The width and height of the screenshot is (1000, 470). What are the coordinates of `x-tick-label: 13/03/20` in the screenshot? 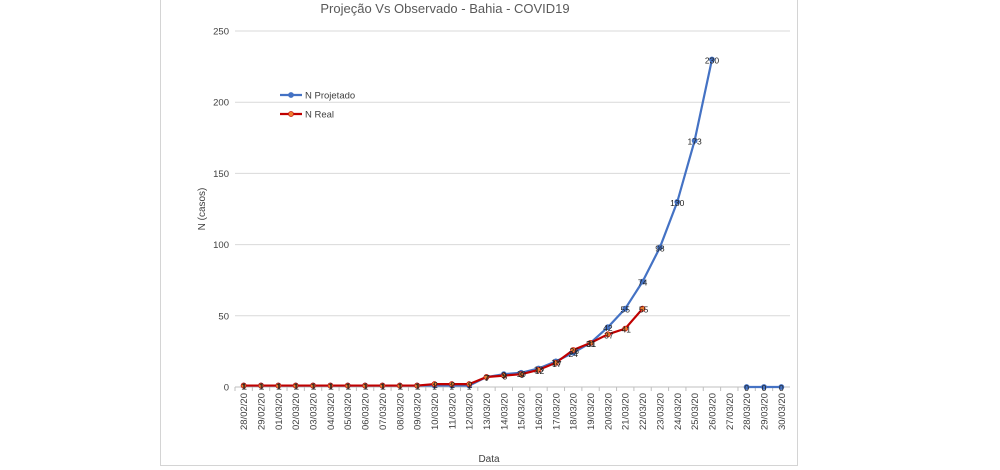 It's located at (487, 411).